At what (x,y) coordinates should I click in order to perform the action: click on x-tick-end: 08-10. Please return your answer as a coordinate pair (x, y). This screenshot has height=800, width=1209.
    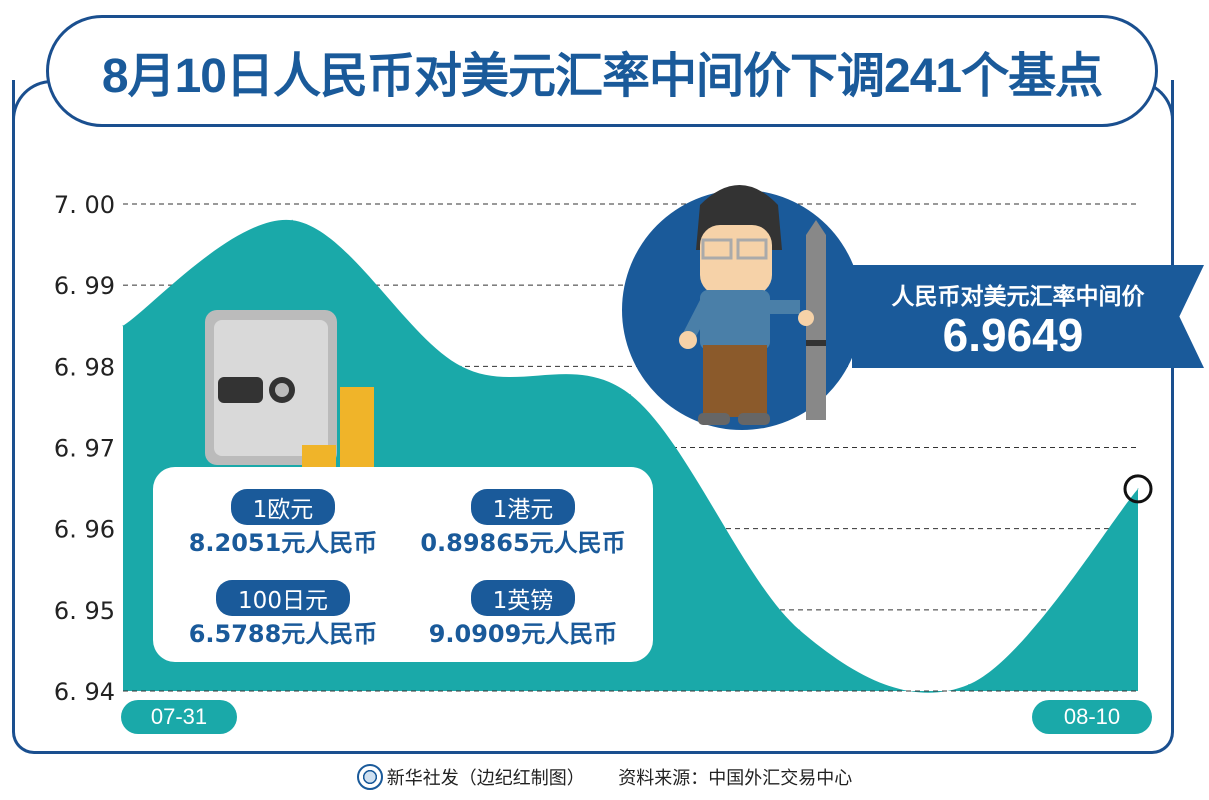
    Looking at the image, I should click on (1092, 717).